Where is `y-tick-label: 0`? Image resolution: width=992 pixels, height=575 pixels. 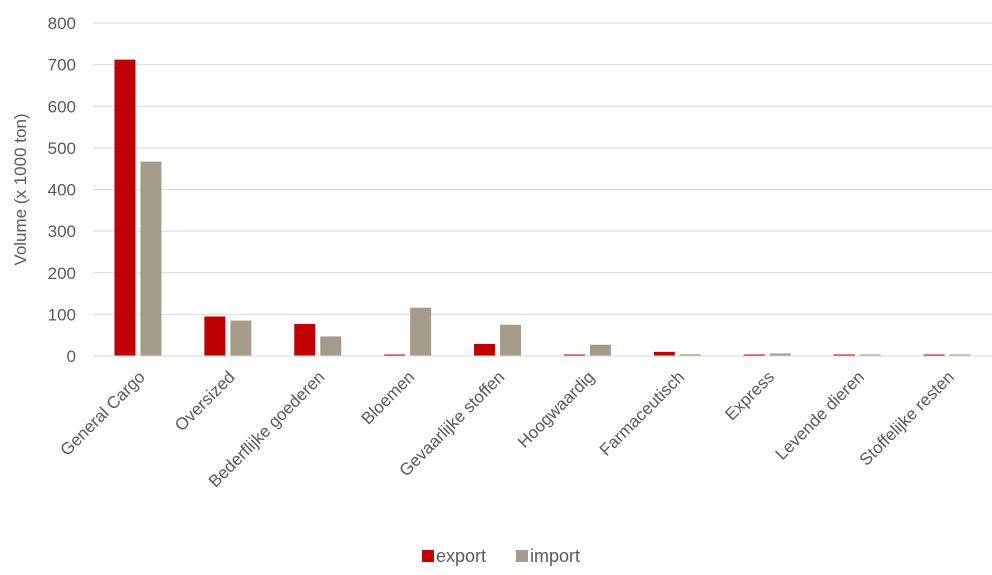
y-tick-label: 0 is located at coordinates (71, 356).